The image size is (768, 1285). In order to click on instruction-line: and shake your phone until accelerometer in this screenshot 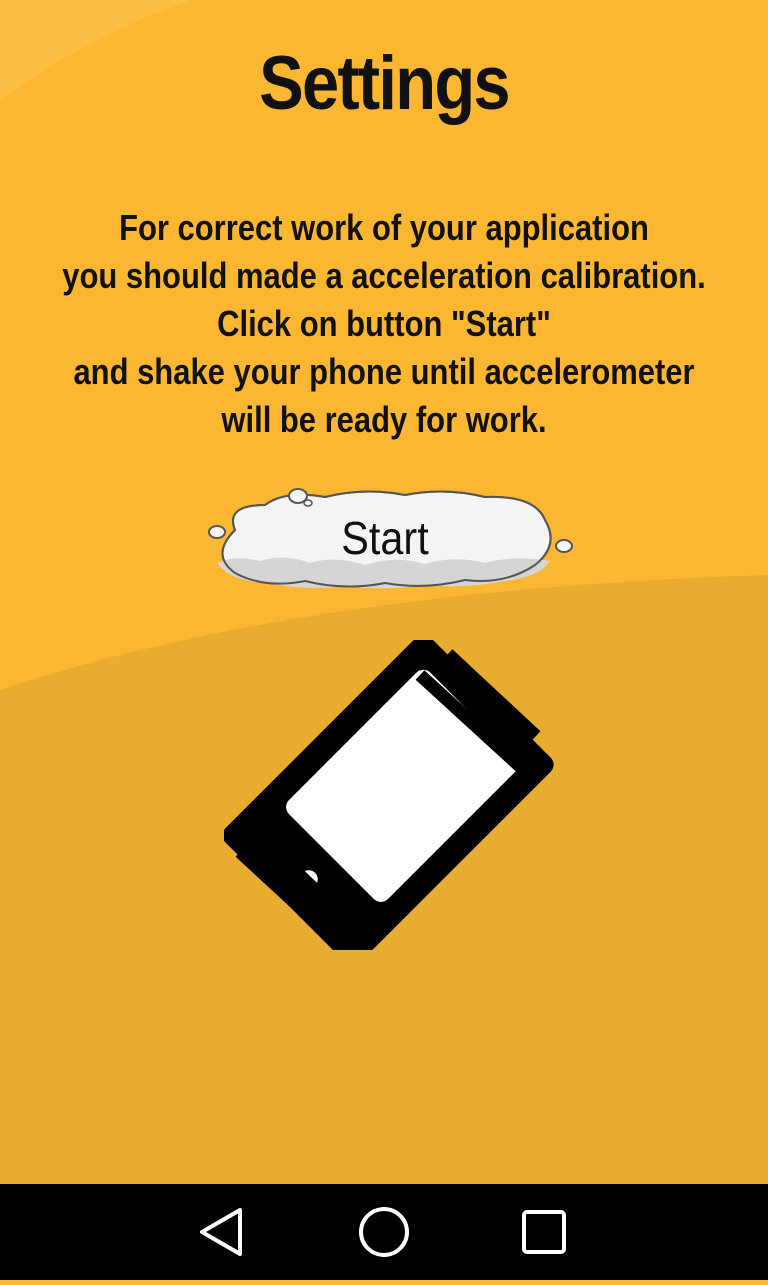, I will do `click(384, 371)`.